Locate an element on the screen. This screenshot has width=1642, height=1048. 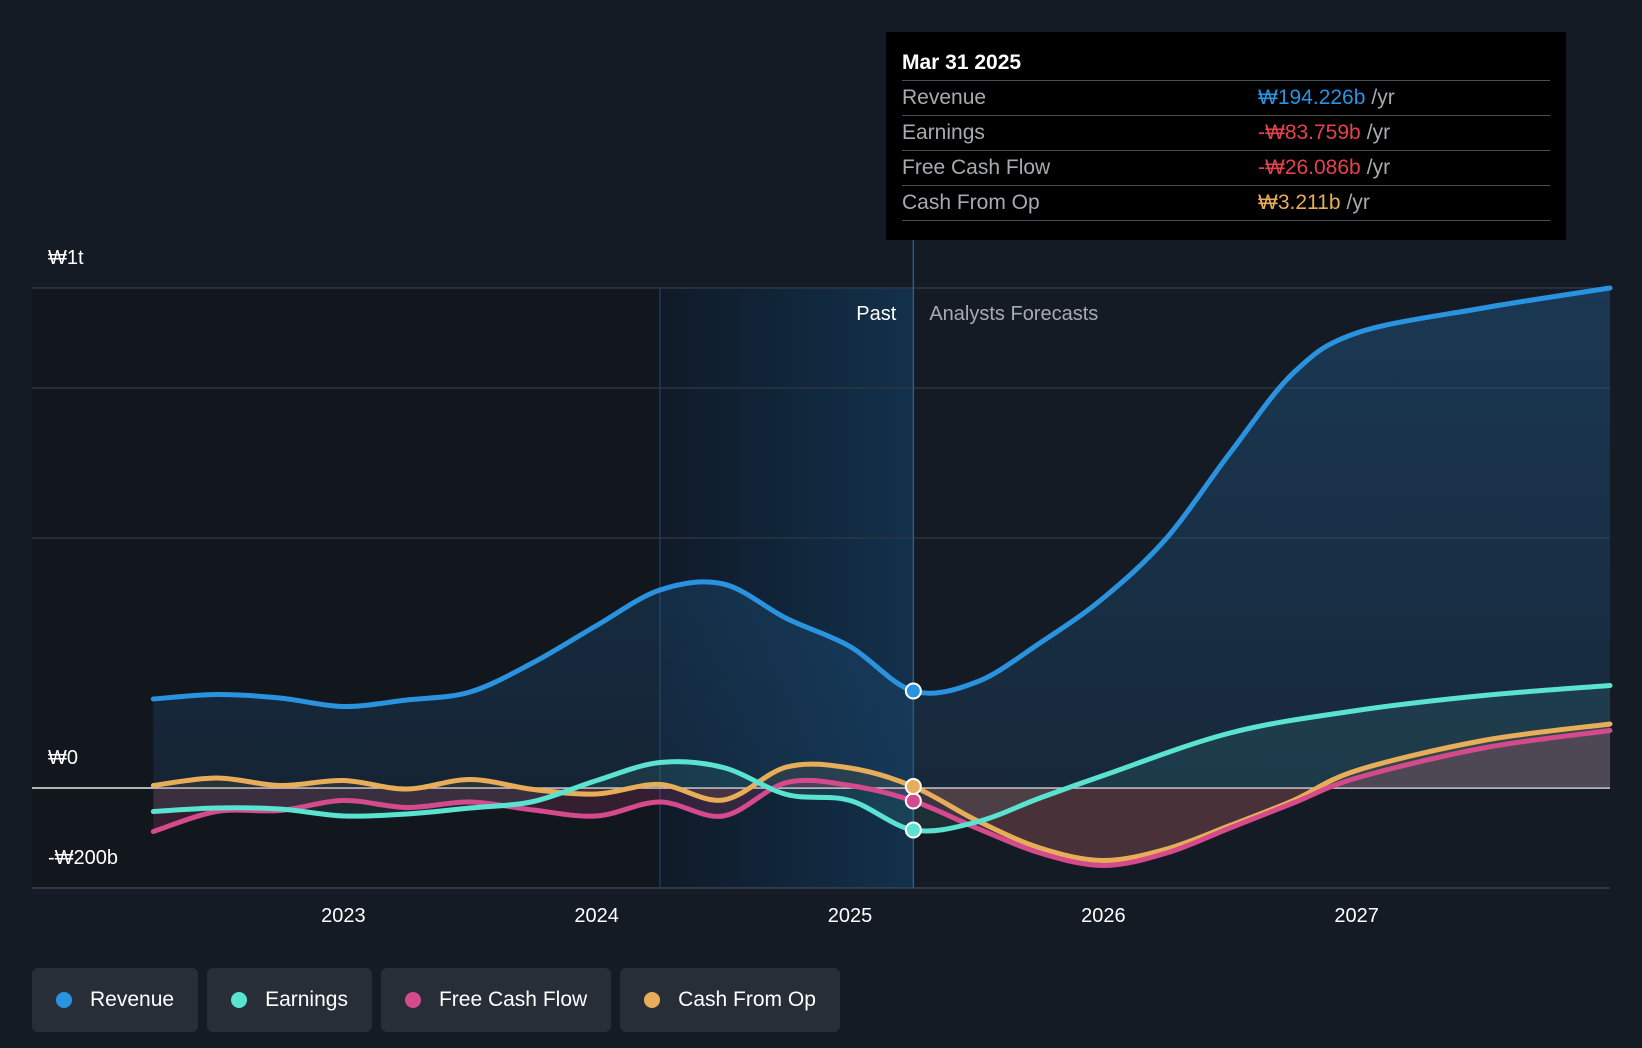
free-cash-flow-marker is located at coordinates (913, 801).